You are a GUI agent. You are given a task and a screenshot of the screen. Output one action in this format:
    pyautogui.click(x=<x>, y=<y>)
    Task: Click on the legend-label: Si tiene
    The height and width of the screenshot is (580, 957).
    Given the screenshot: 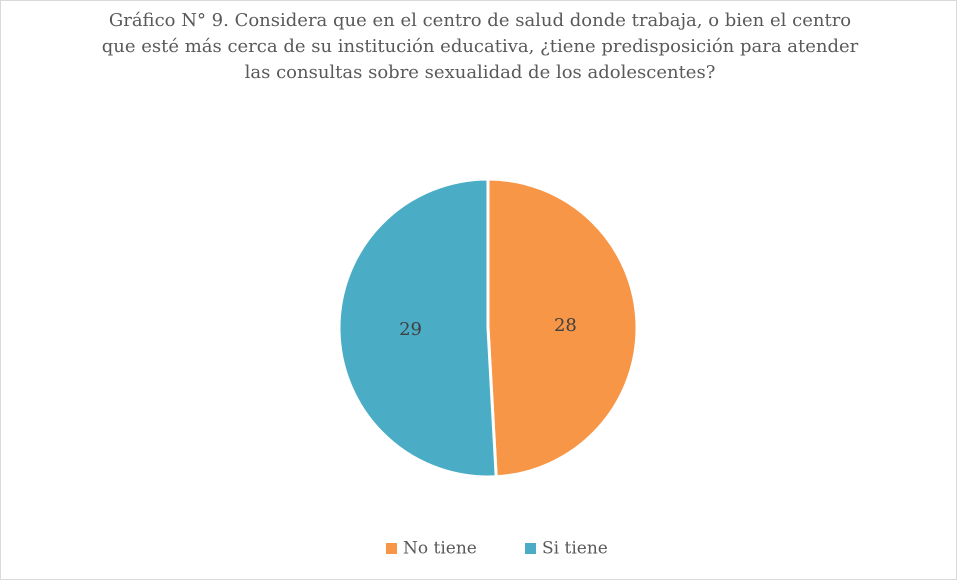 What is the action you would take?
    pyautogui.click(x=575, y=549)
    